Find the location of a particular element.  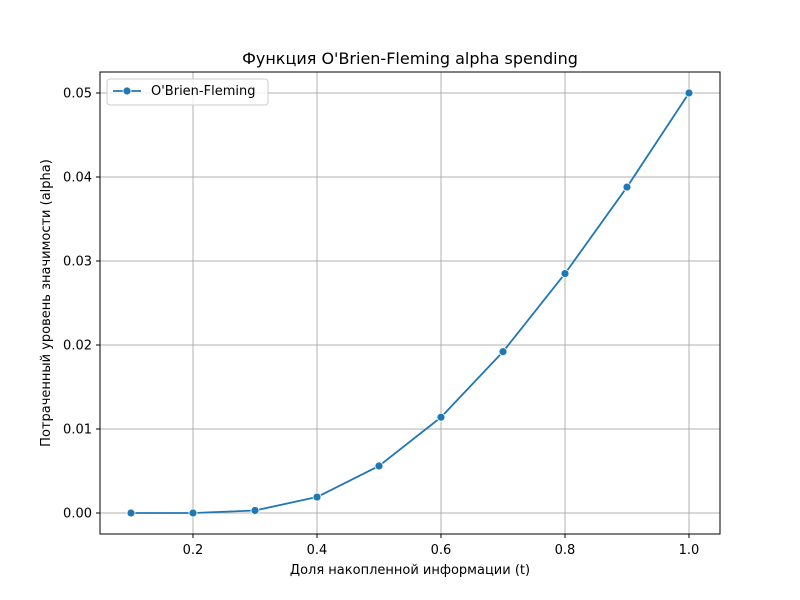

legend-marker-sample is located at coordinates (127, 91).